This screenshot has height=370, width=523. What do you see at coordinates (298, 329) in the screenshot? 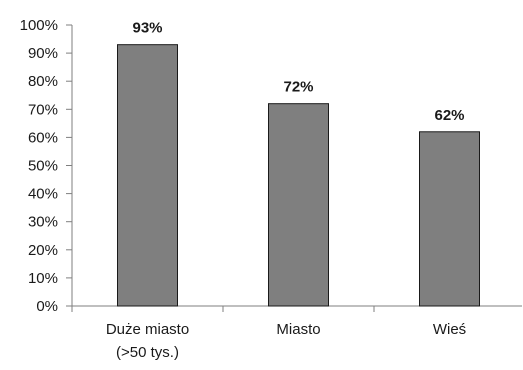
I see `category-label: Miasto` at bounding box center [298, 329].